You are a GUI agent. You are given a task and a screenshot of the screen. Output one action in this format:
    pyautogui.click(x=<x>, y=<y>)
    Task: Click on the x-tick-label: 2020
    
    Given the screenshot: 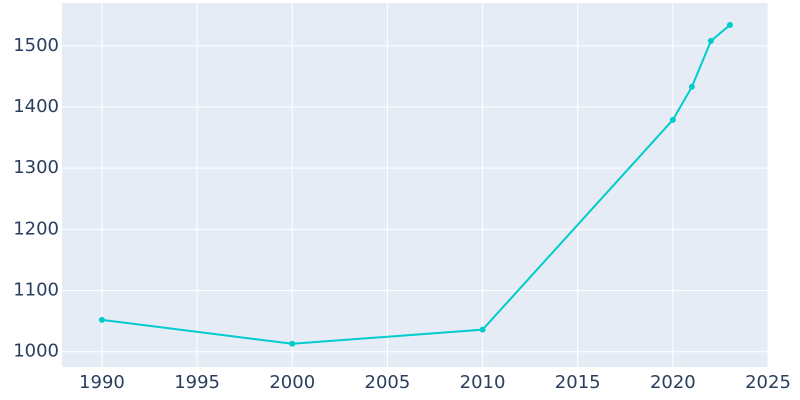 What is the action you would take?
    pyautogui.click(x=673, y=382)
    